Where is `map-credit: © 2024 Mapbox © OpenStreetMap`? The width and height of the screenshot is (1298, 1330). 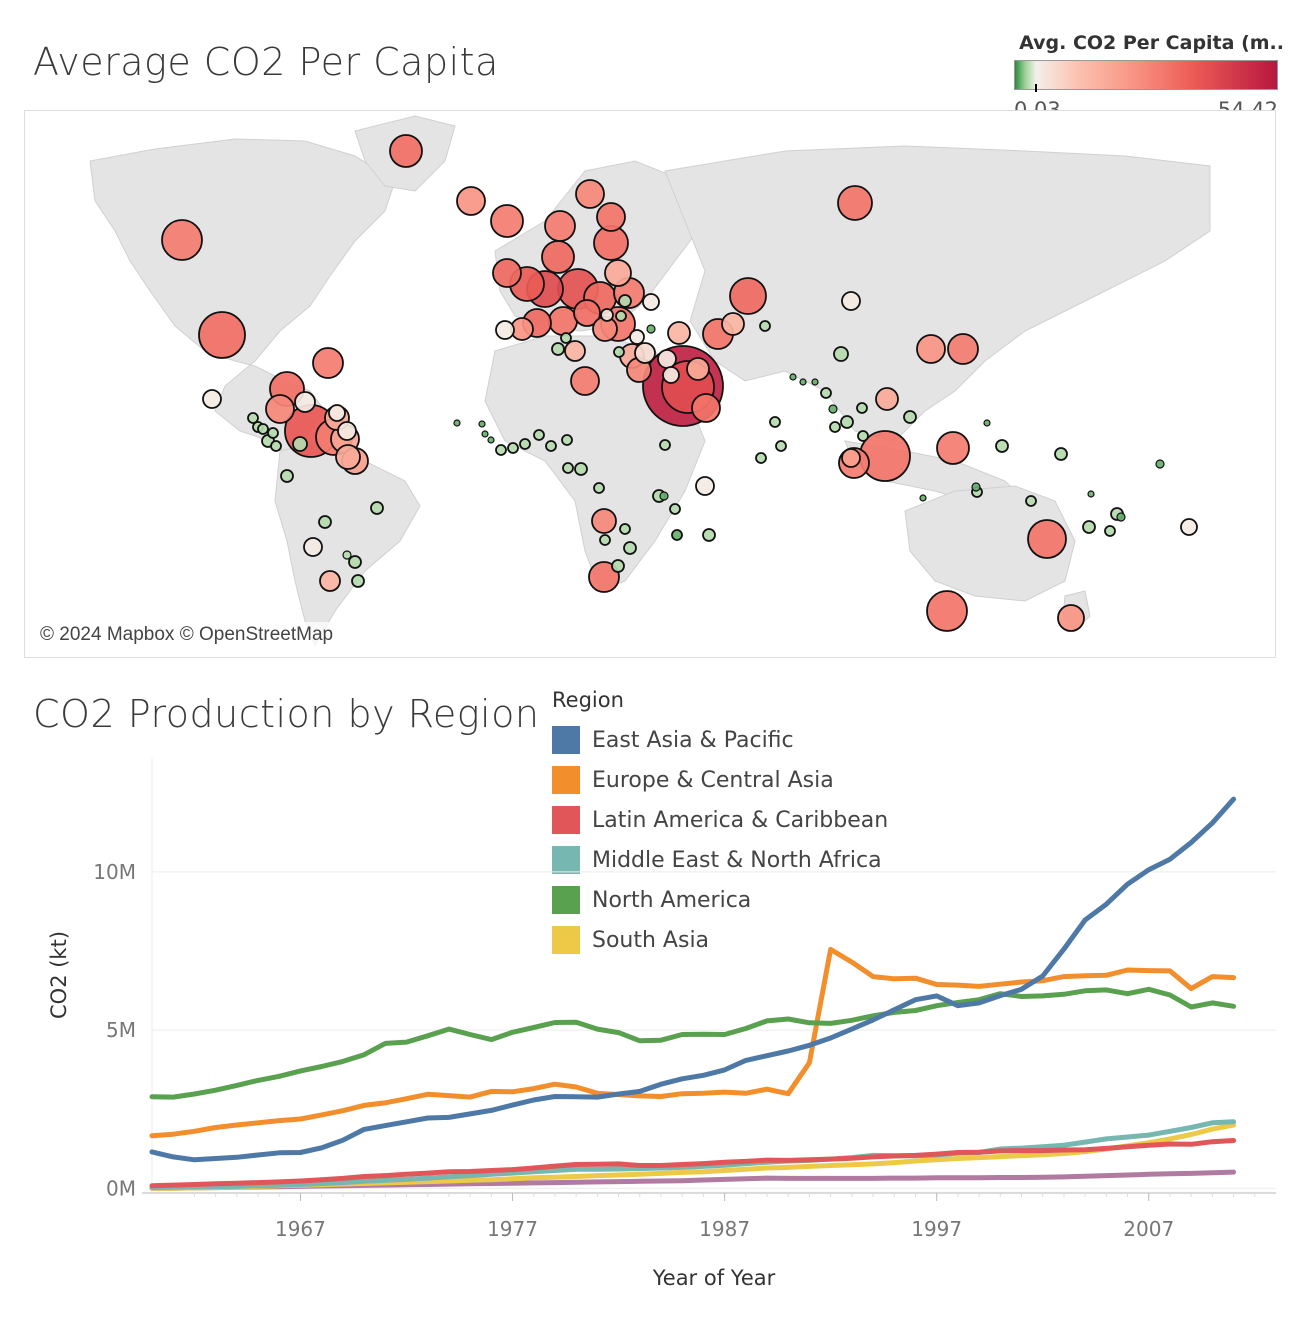
map-credit: © 2024 Mapbox © OpenStreetMap is located at coordinates (187, 635).